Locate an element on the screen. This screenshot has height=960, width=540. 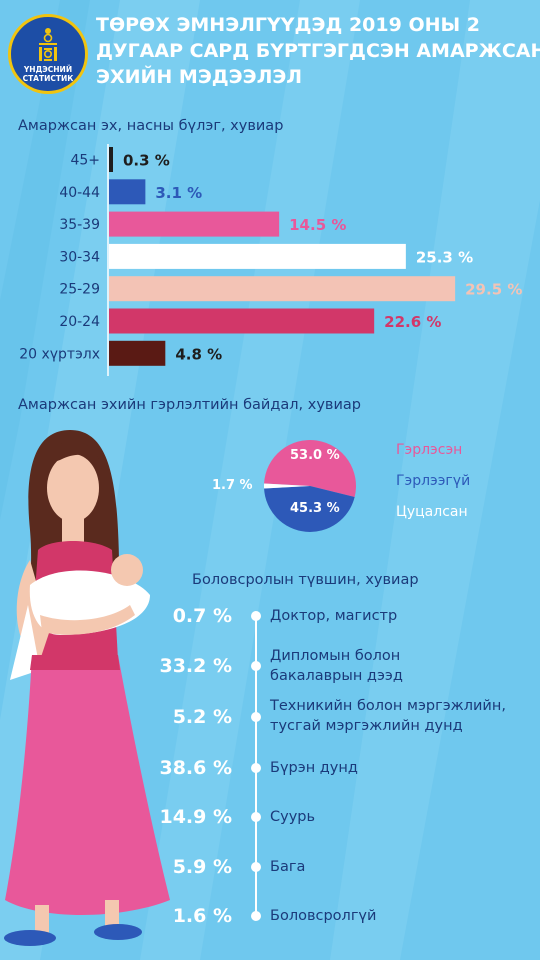
edu-label-5: Бага is located at coordinates (287, 867).